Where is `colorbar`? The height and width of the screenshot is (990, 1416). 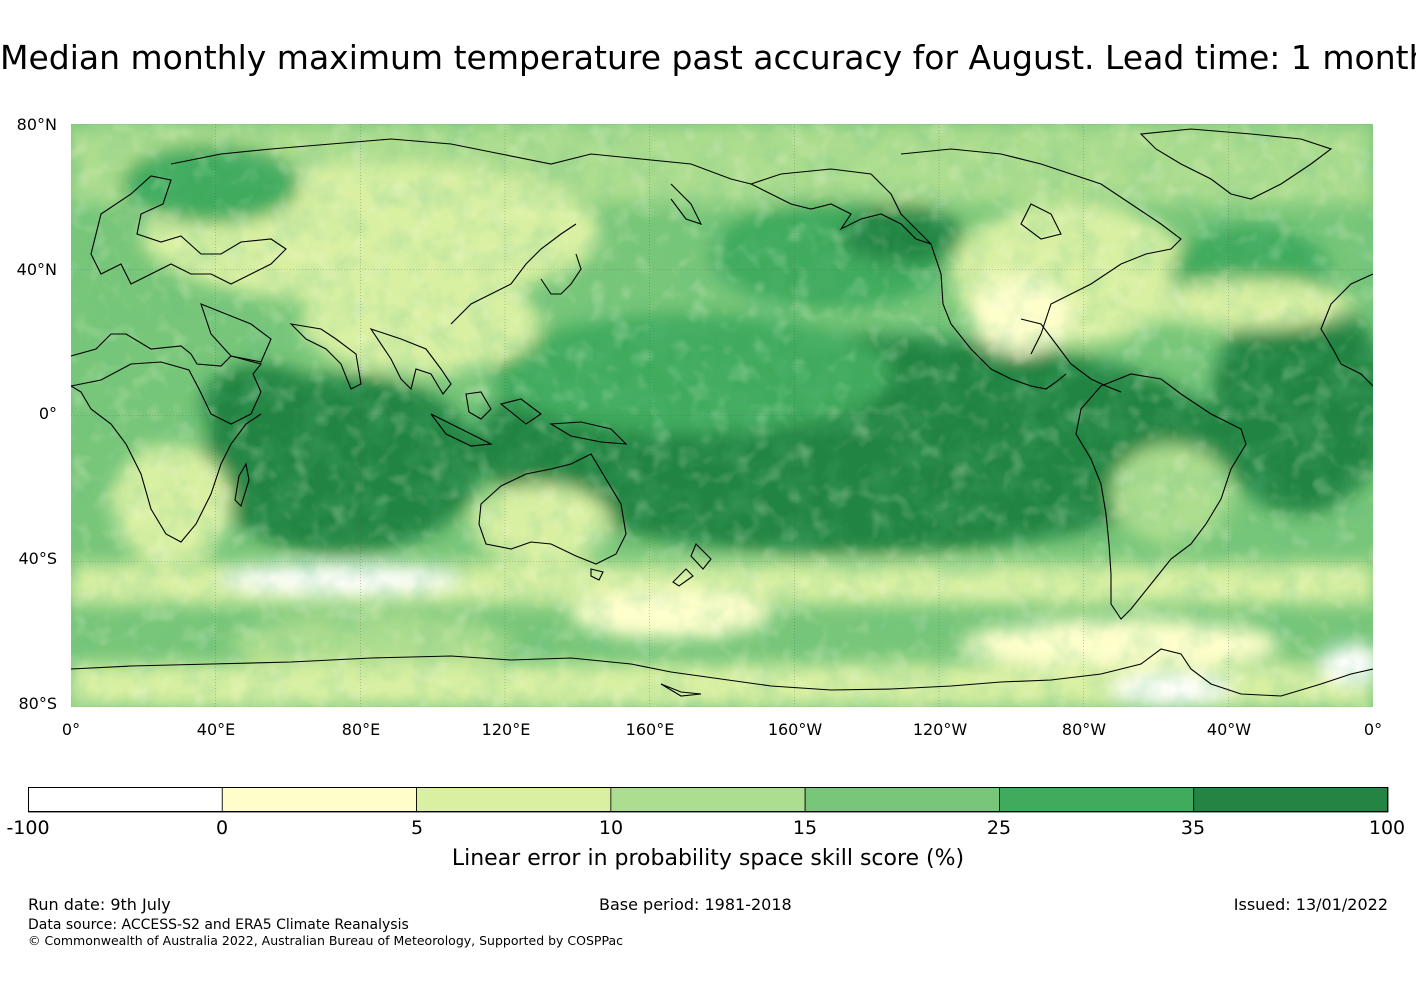
colorbar is located at coordinates (708, 800).